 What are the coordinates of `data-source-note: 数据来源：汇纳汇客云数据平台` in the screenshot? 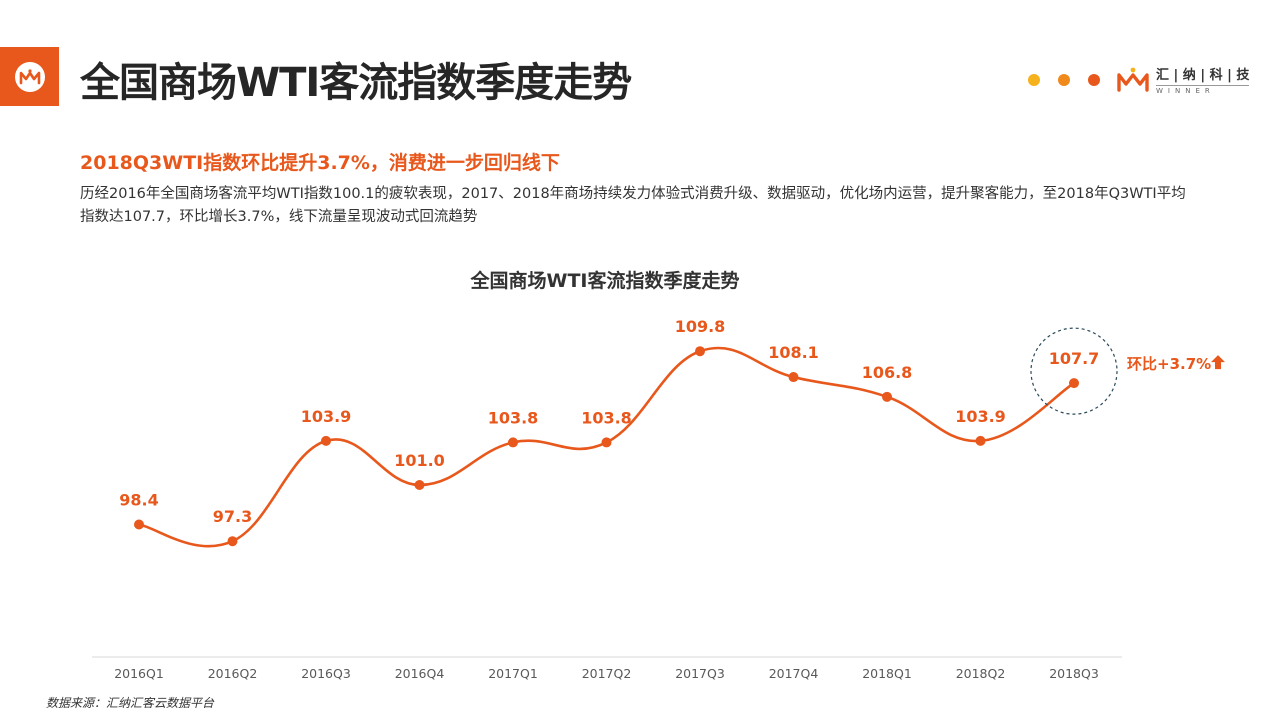 It's located at (130, 703).